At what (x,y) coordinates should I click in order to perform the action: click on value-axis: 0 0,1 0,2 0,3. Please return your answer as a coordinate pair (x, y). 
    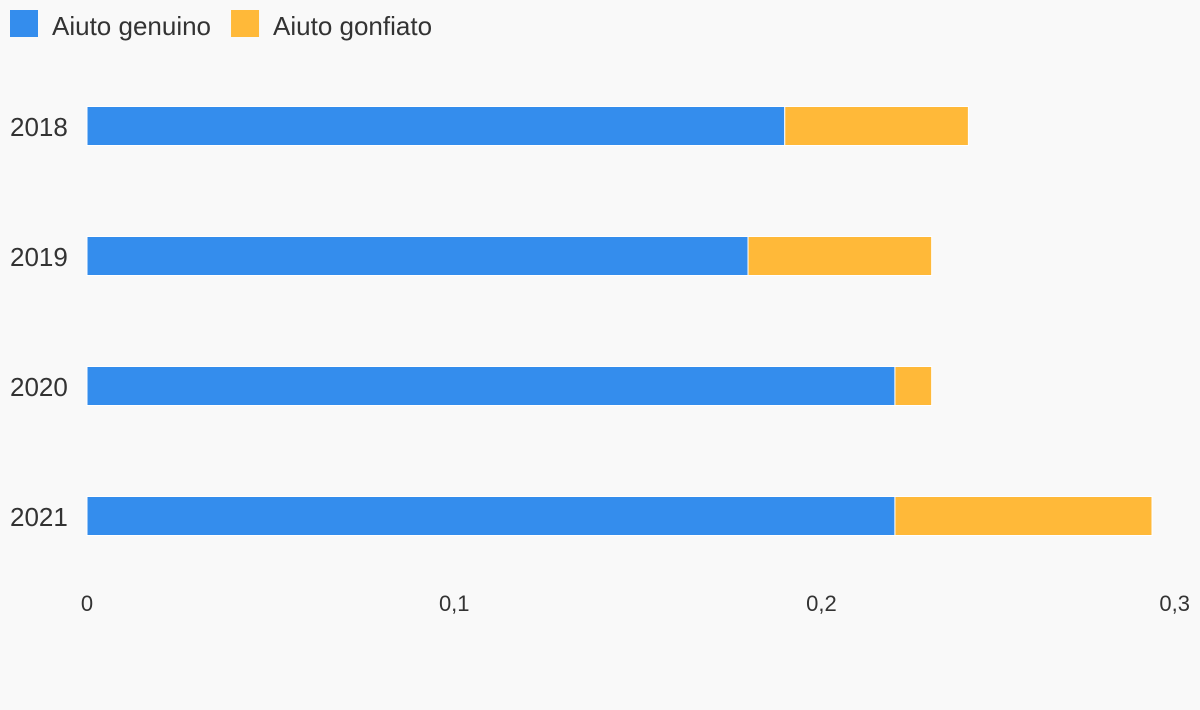
    Looking at the image, I should click on (635, 603).